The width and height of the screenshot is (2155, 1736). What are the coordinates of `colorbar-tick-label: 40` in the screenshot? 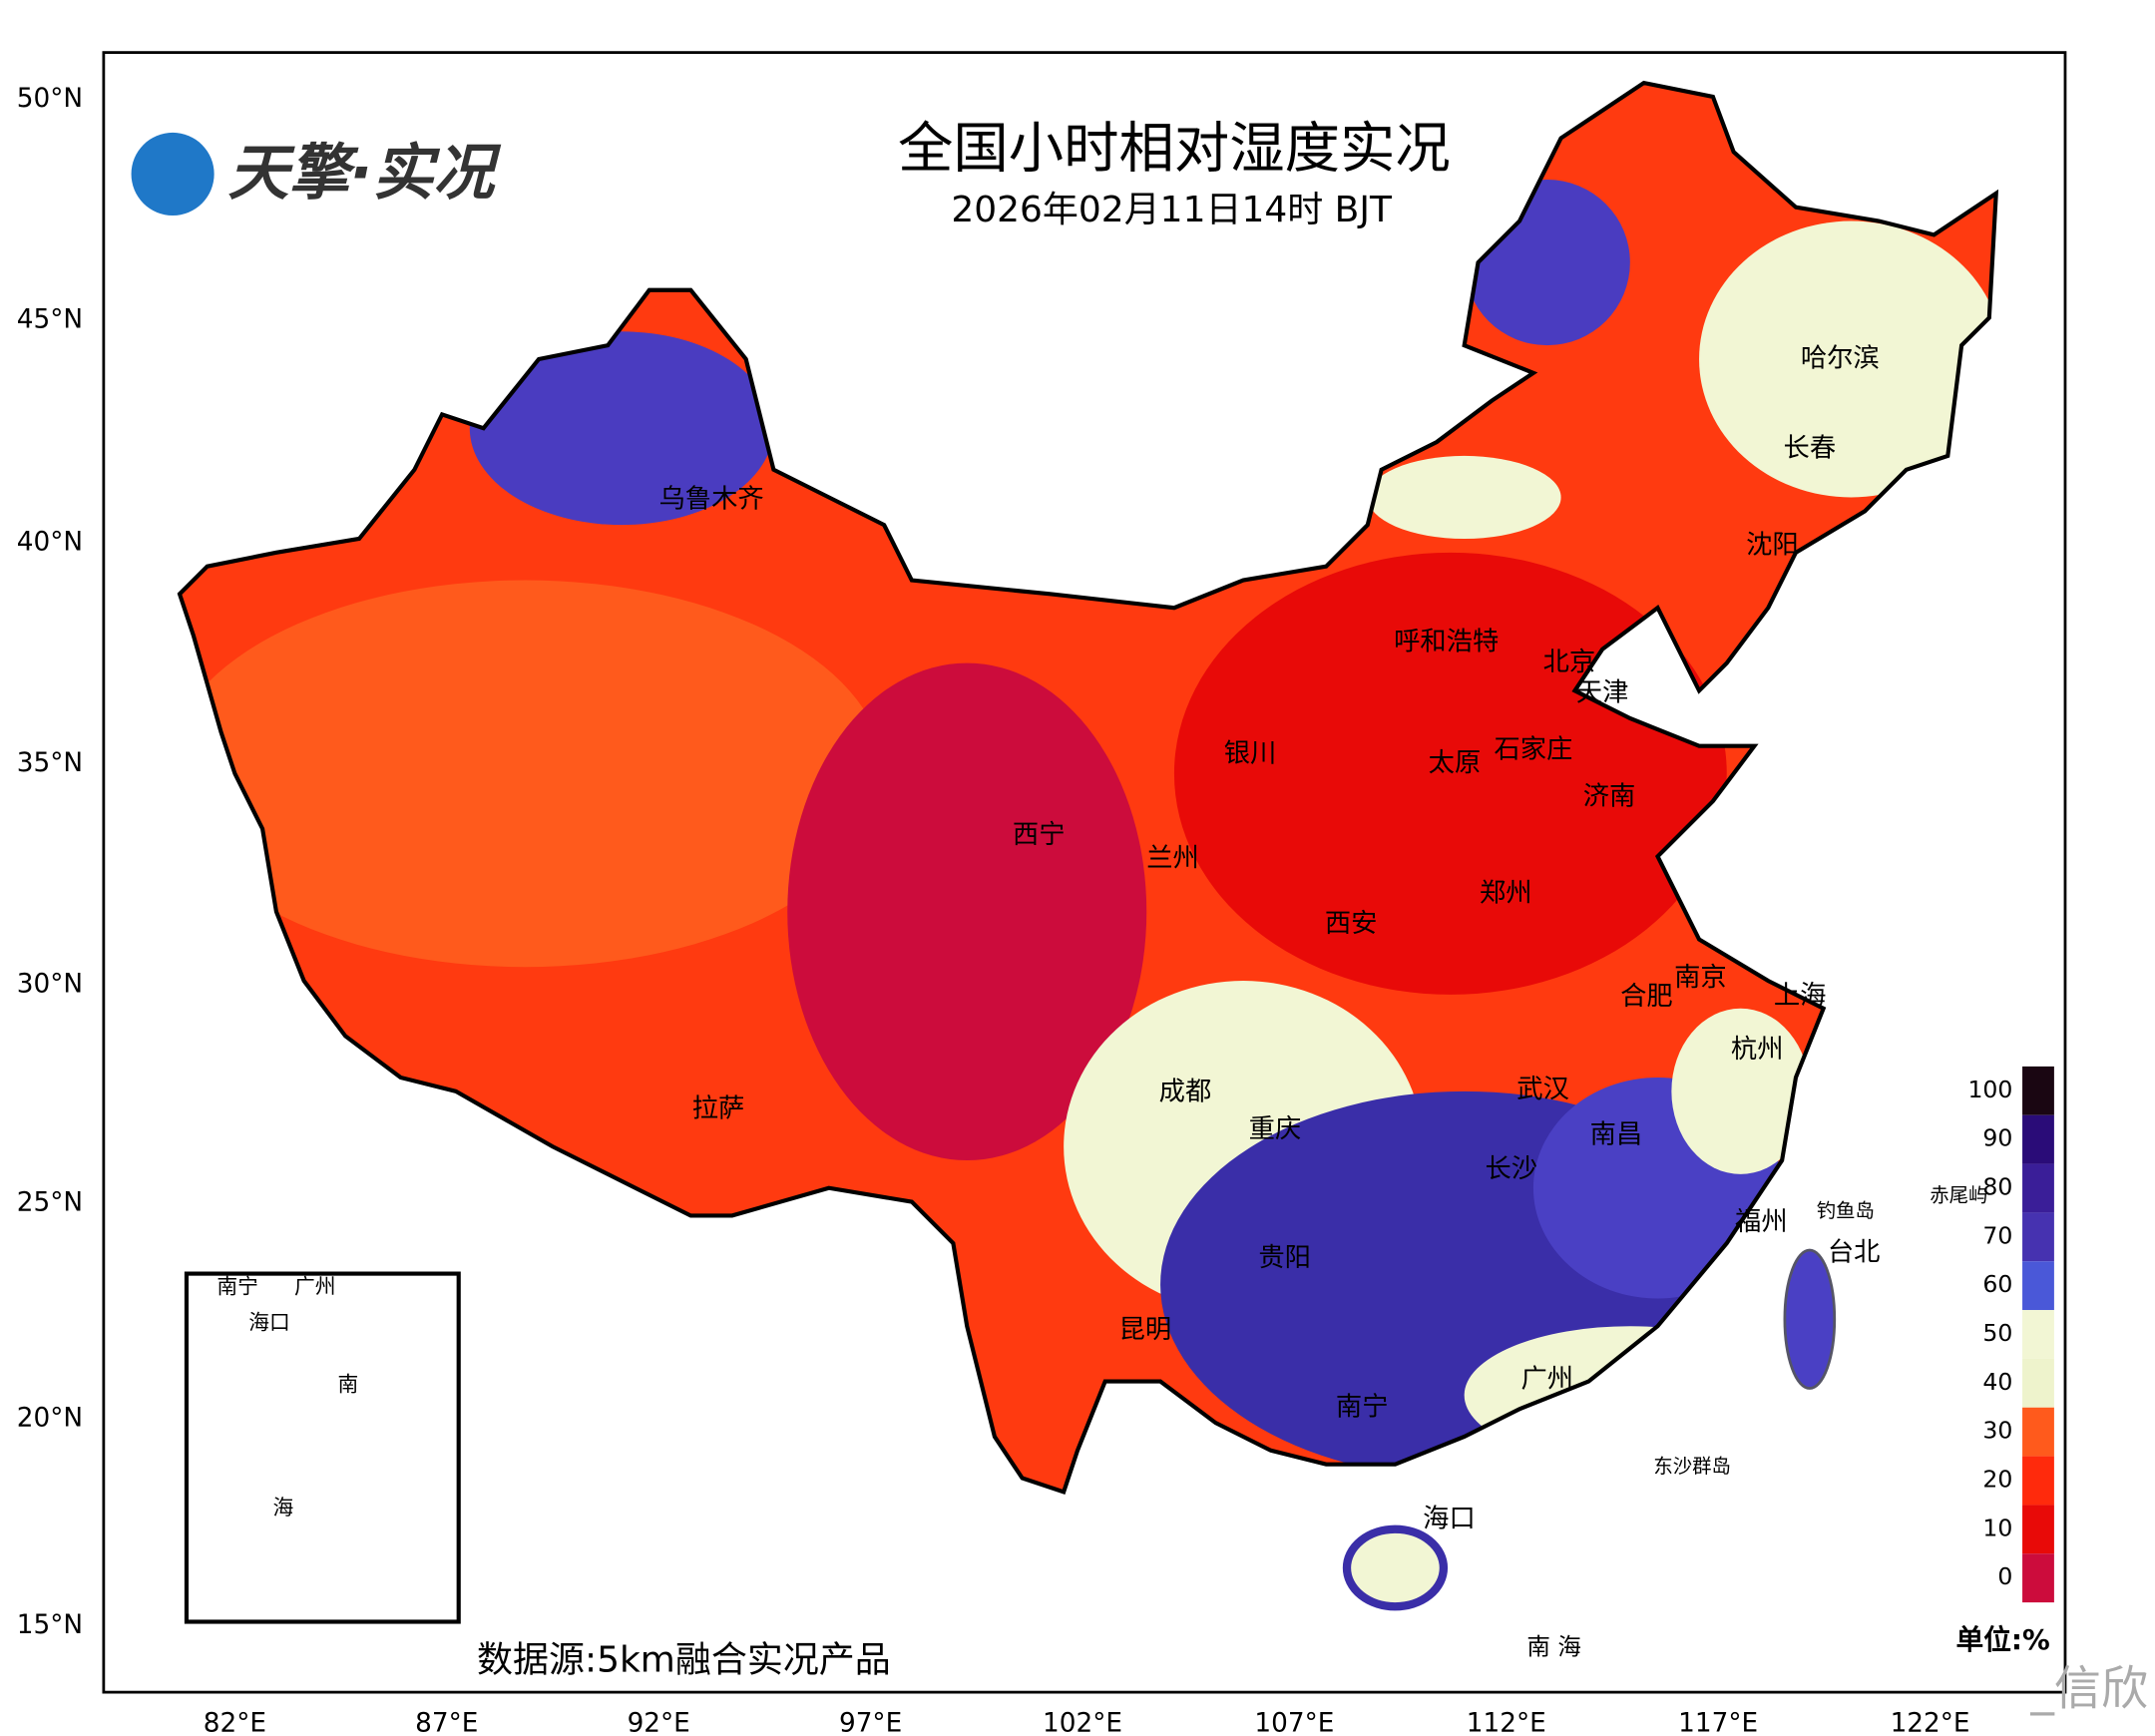 It's located at (1997, 1382).